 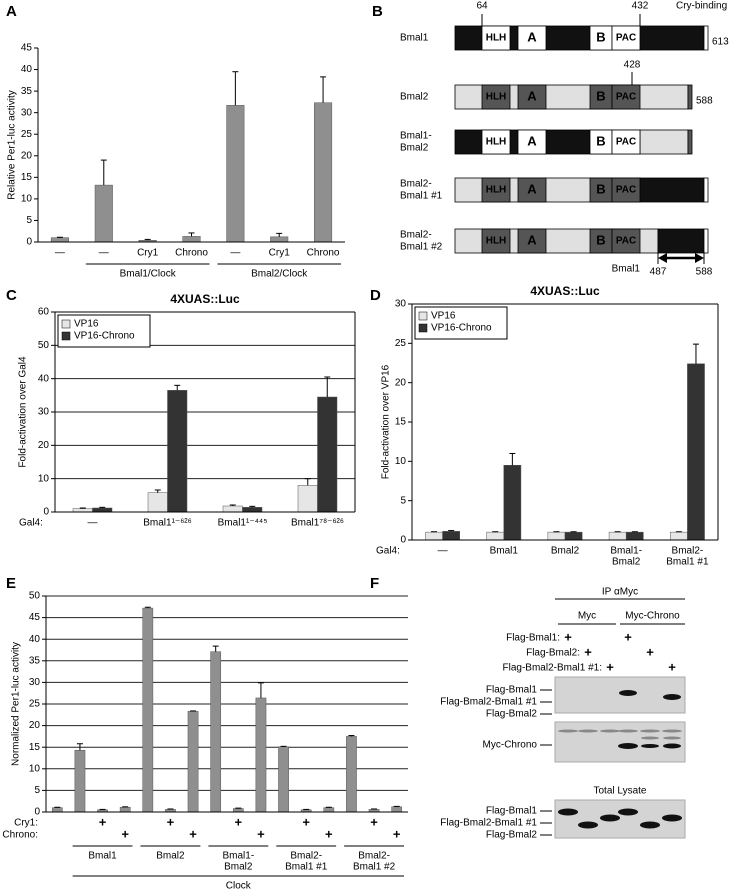 I want to click on x-tick-label: Bmal1 #1, so click(x=687, y=562).